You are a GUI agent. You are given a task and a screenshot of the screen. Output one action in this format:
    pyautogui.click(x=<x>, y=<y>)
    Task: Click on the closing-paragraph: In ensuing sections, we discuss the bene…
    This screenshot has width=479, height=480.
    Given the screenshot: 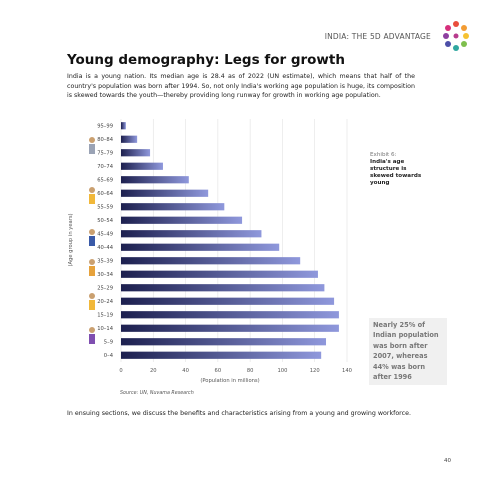 What is the action you would take?
    pyautogui.click(x=239, y=413)
    